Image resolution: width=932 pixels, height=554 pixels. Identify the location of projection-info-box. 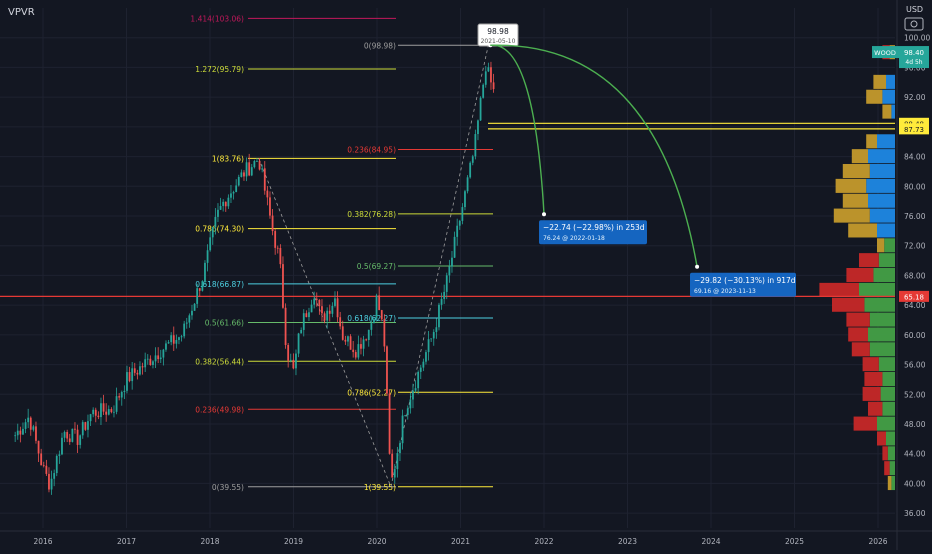
(743, 284).